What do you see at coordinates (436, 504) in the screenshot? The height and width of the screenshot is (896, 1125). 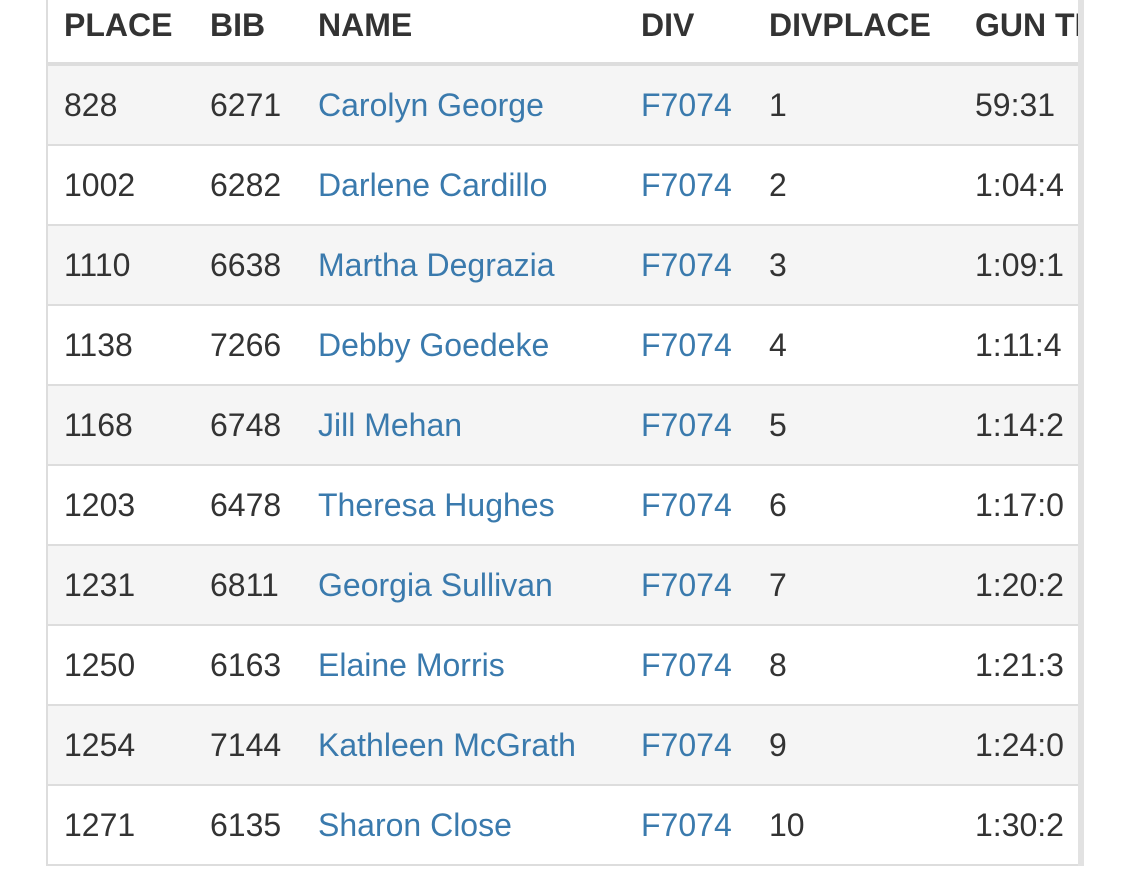 I see `runner-name-link: Theresa Hughes` at bounding box center [436, 504].